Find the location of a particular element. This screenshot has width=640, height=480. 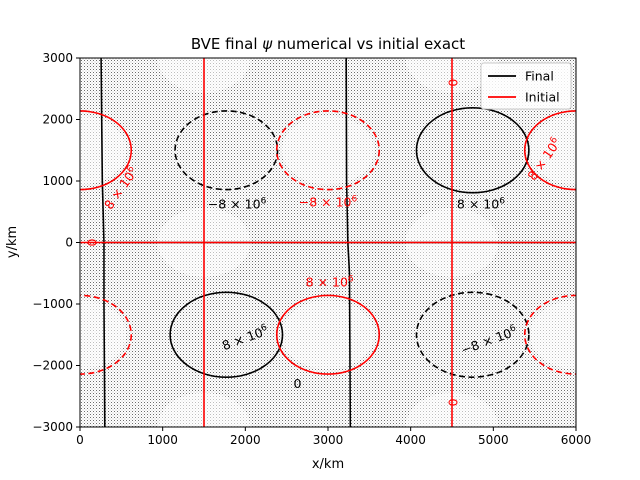

final-contour-label: 8 × 106 is located at coordinates (481, 203).